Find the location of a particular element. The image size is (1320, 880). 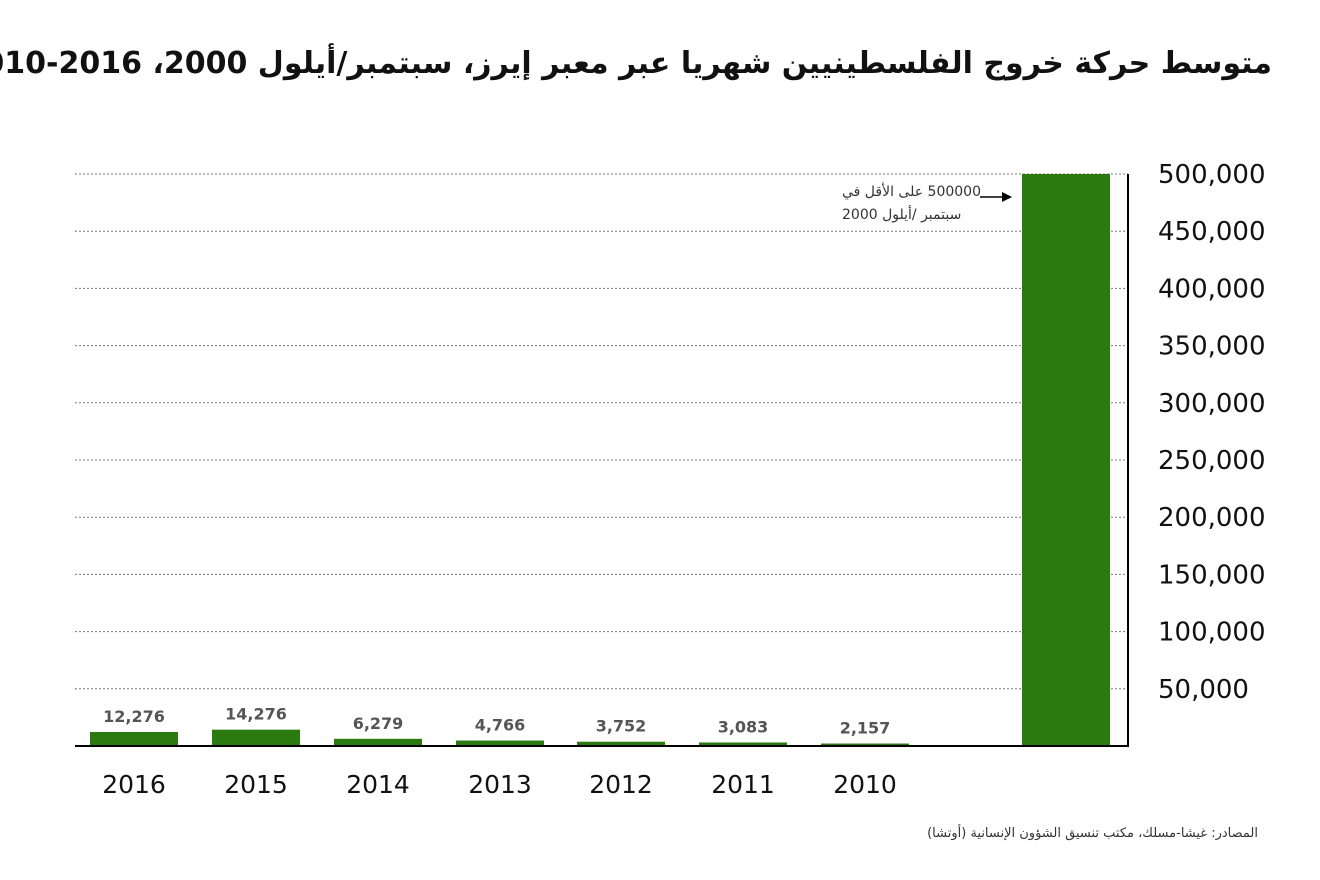

x-tick-label: 2012 is located at coordinates (621, 784).